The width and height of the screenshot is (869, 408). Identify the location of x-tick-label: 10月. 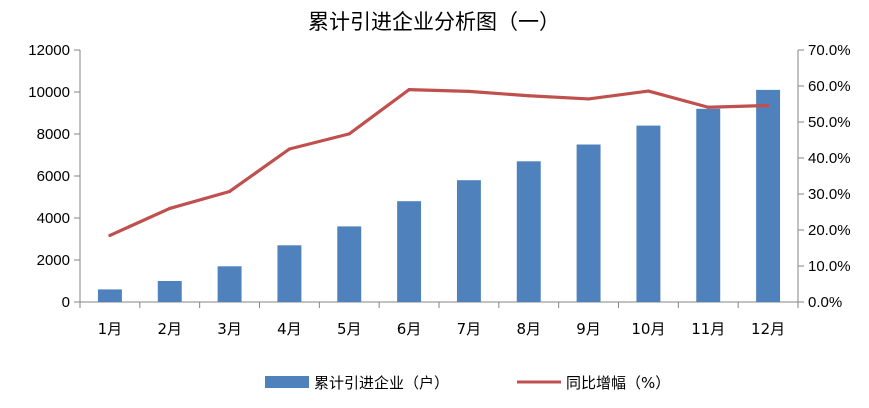
(648, 329).